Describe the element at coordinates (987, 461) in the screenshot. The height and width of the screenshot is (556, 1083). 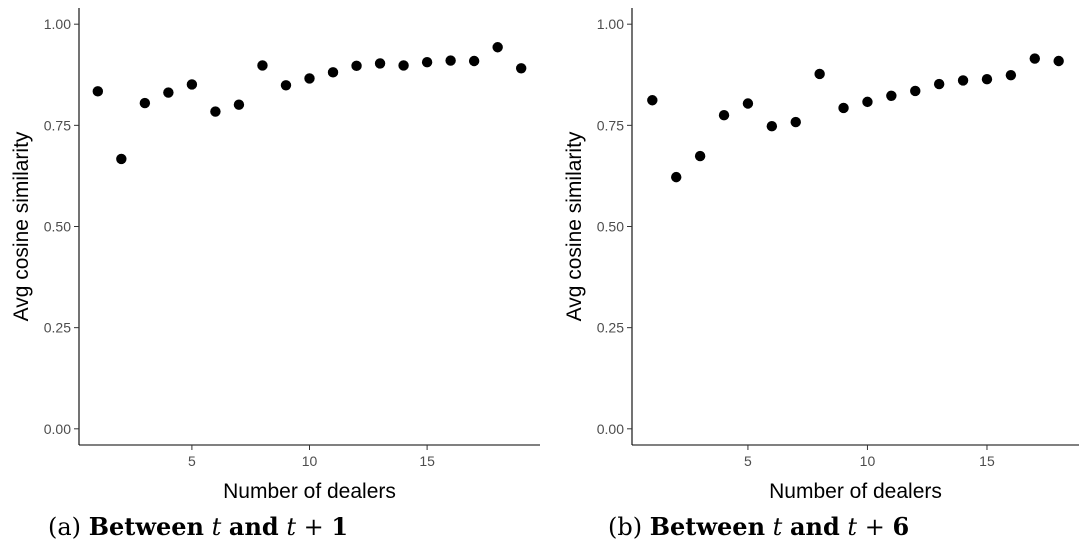
I see `x-tick-label-b: 15` at that location.